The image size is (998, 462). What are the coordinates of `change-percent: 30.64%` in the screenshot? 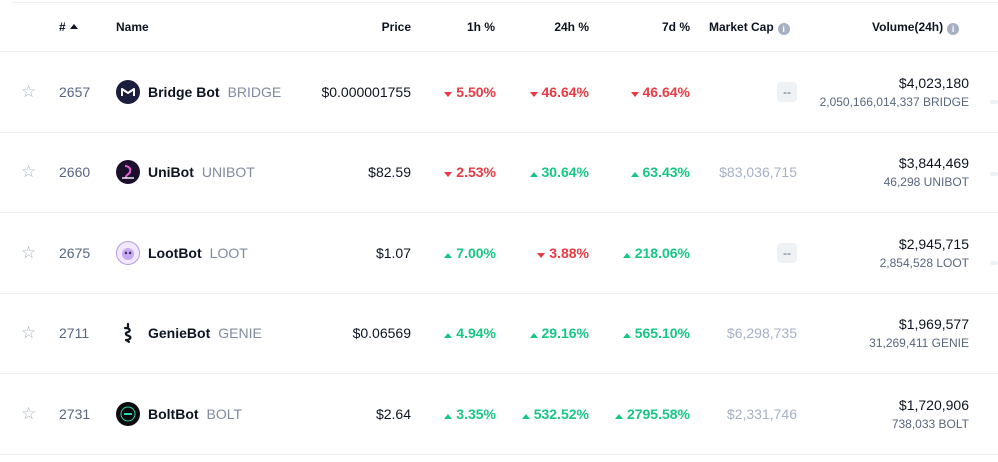 It's located at (565, 172).